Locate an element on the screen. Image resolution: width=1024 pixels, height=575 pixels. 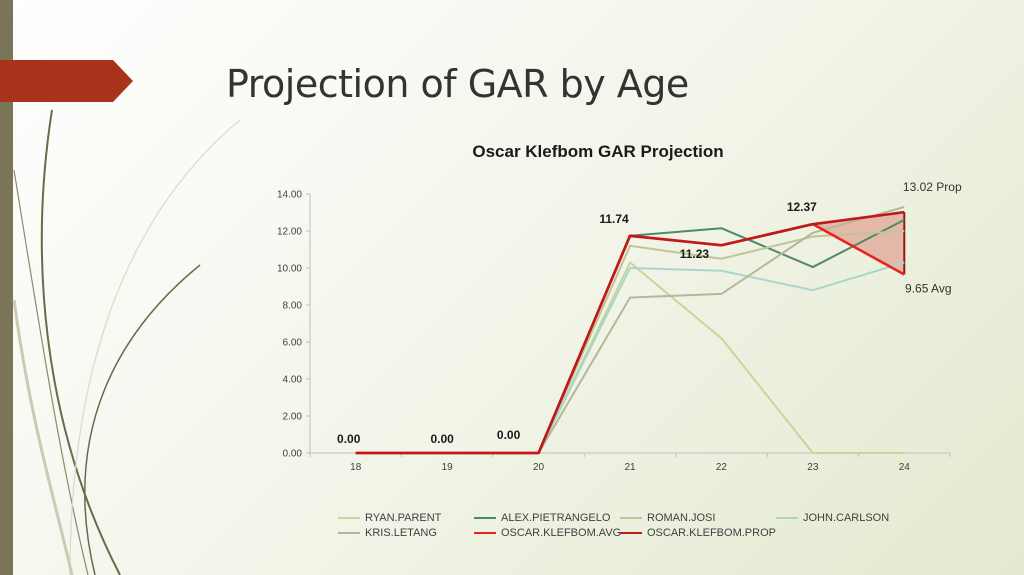
legend-label: OSCAR.KLEFBOM.AVG is located at coordinates (561, 533).